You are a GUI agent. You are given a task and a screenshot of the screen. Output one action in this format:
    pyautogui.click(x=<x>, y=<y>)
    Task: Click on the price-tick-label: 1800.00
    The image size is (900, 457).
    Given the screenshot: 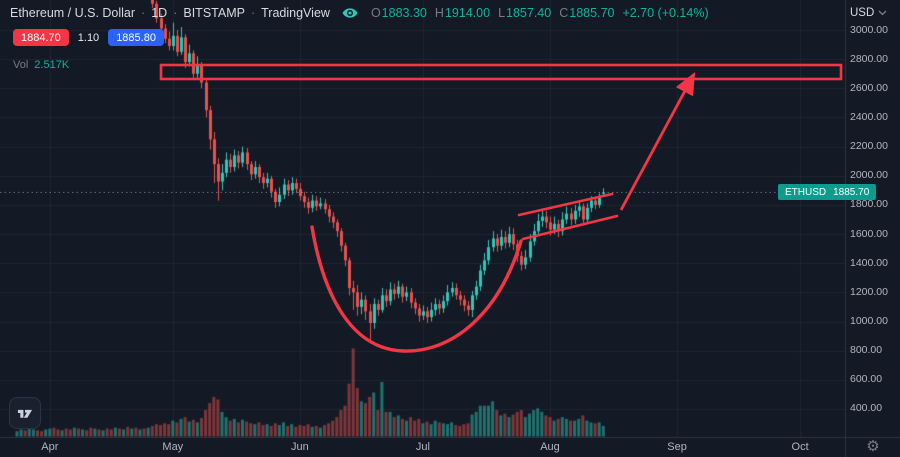 What is the action you would take?
    pyautogui.click(x=869, y=204)
    